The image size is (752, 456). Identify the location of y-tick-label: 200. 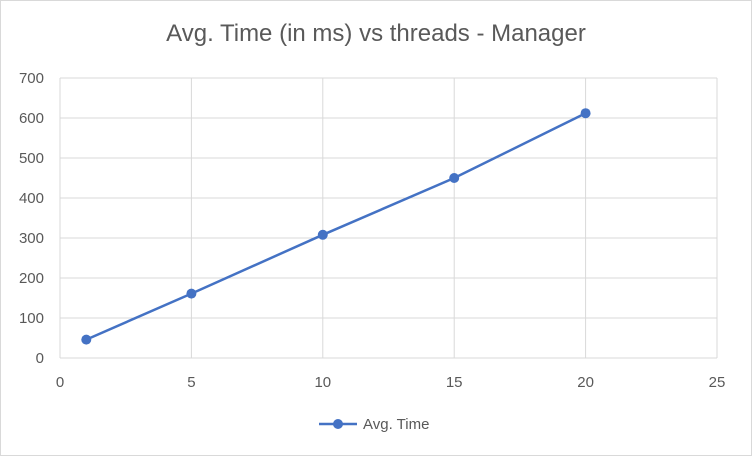
(31, 278).